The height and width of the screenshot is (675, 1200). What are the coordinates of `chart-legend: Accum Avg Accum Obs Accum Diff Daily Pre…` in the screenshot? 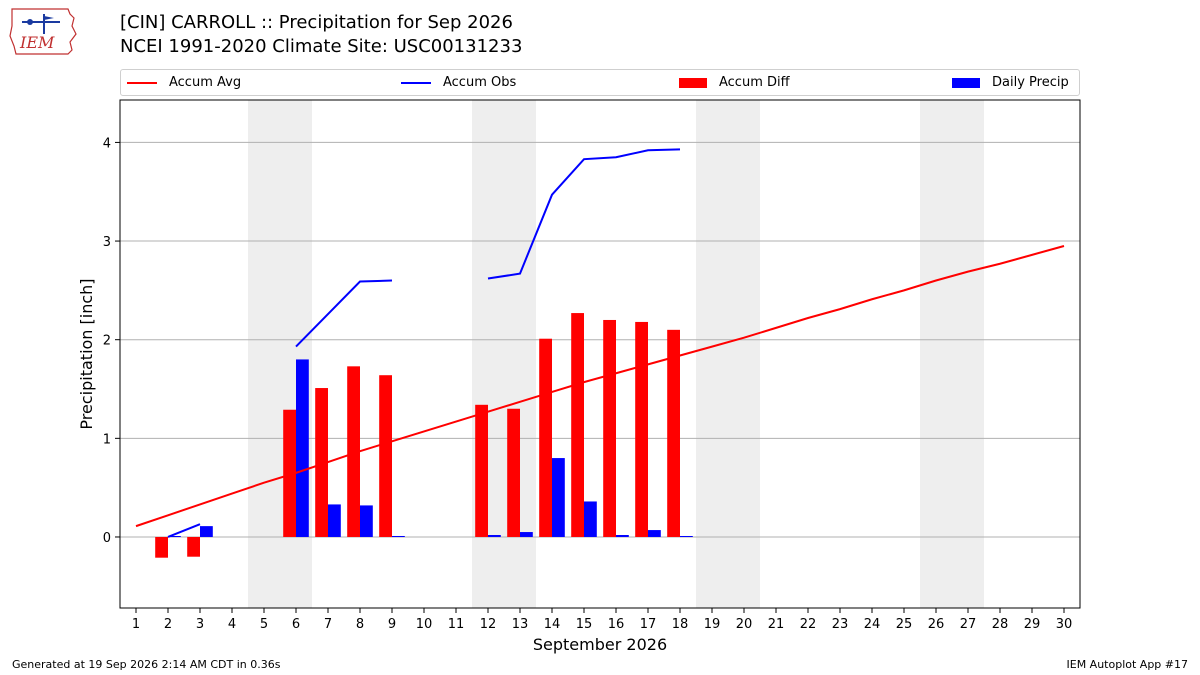 It's located at (600, 82).